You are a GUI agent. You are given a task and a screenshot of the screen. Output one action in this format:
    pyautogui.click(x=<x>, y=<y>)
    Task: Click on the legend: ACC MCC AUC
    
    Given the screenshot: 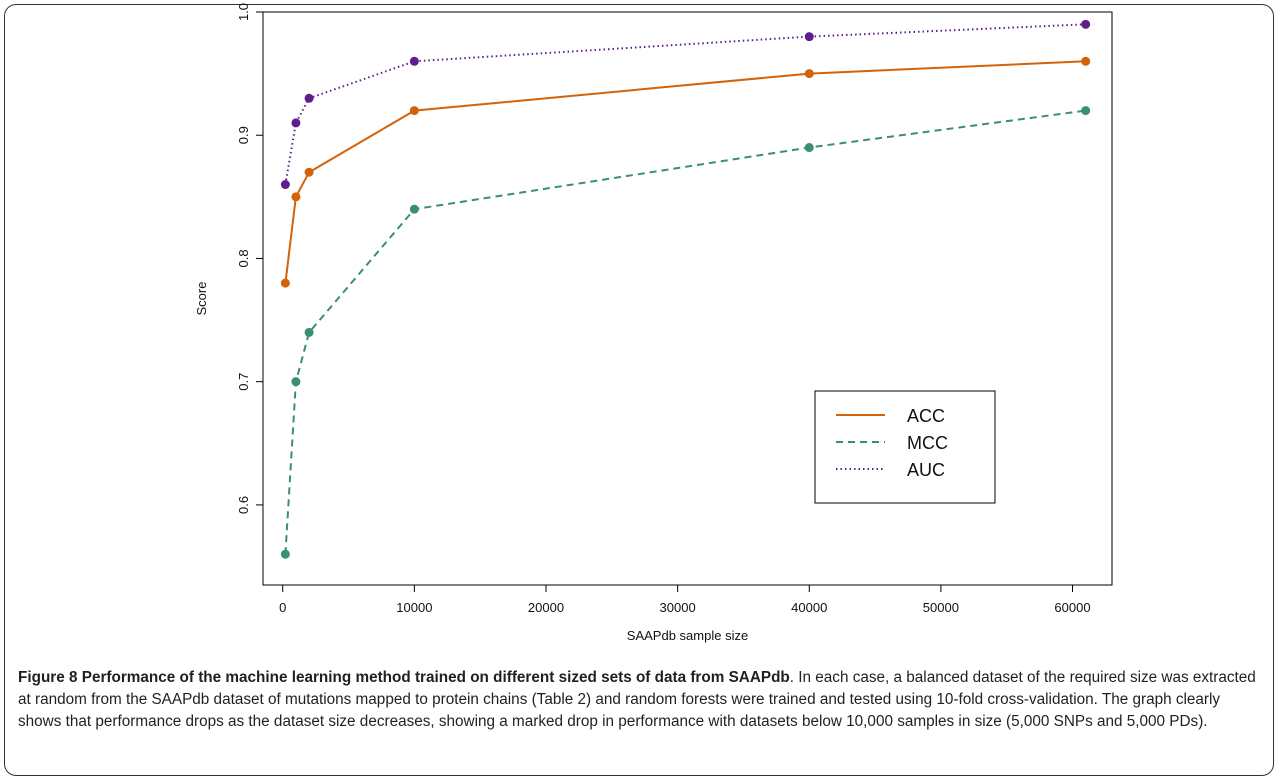 What is the action you would take?
    pyautogui.click(x=905, y=447)
    